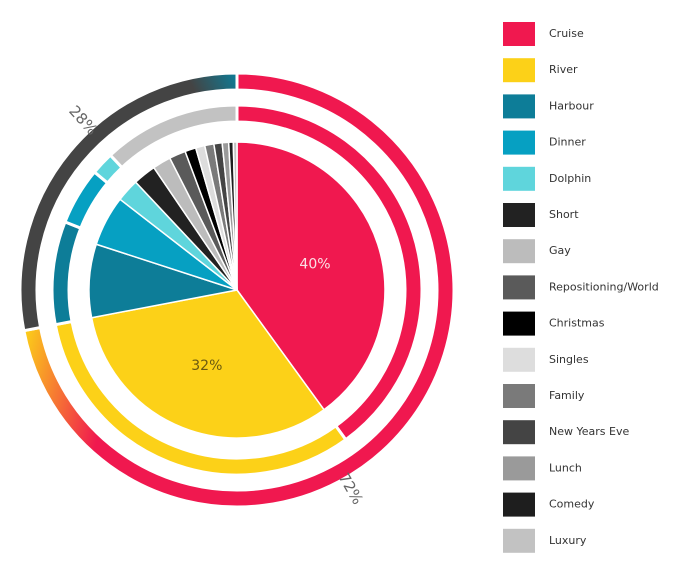 This screenshot has width=685, height=570. I want to click on legend-label: Comedy, so click(572, 504).